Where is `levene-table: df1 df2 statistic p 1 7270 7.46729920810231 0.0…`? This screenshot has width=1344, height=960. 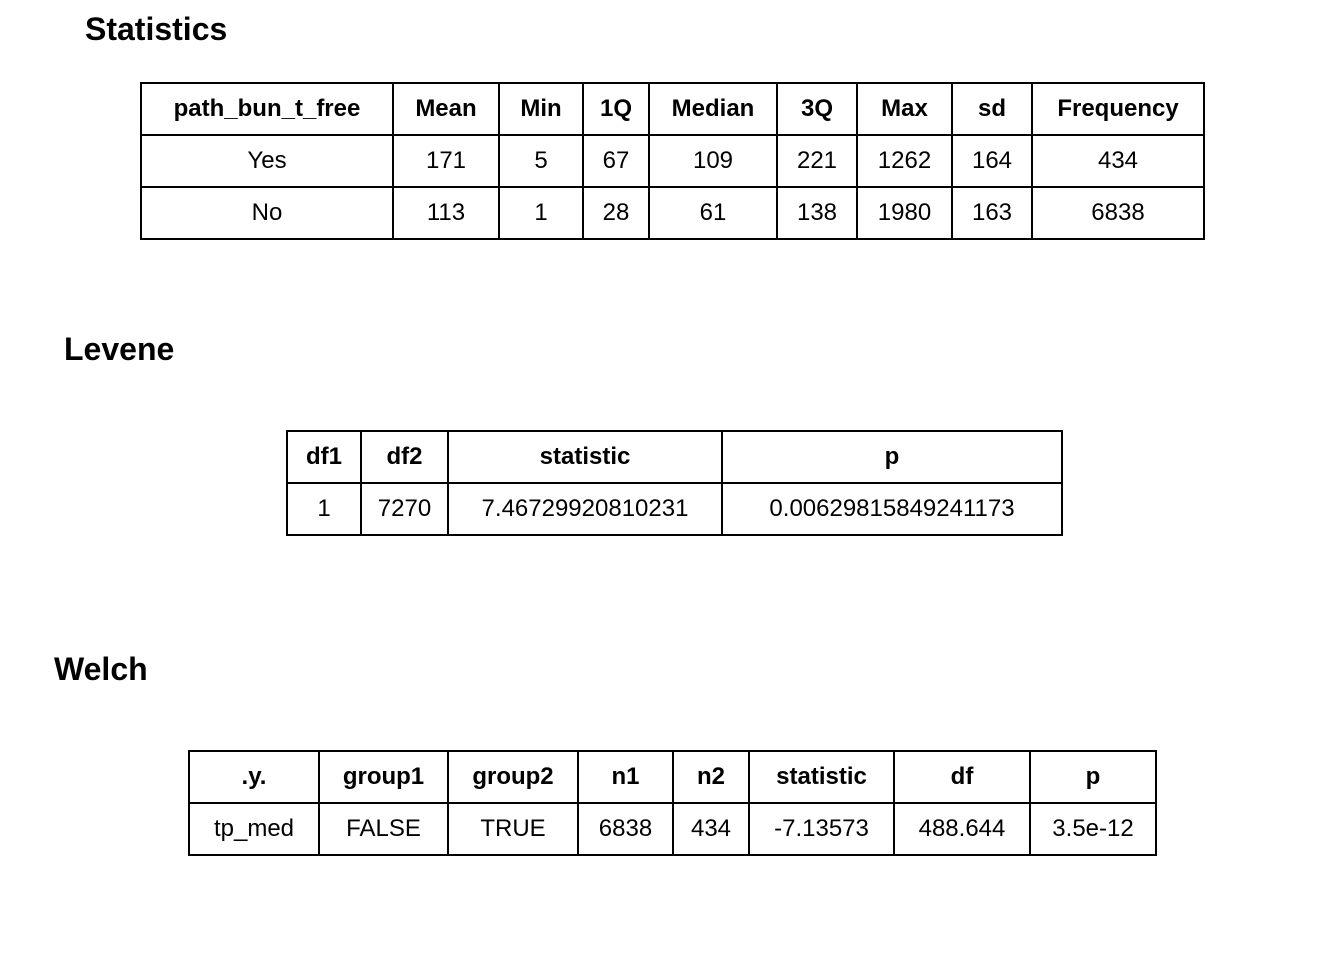
levene-table: df1 df2 statistic p 1 7270 7.46729920810231 0.0… is located at coordinates (674, 483).